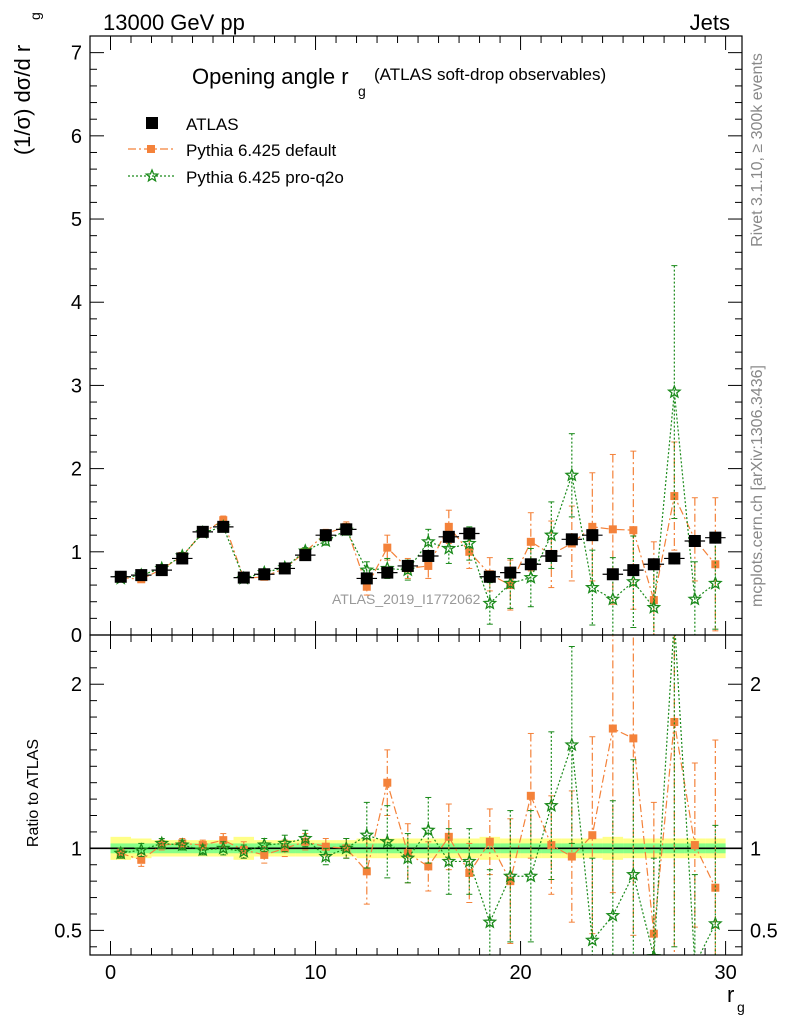 The image size is (786, 1029). What do you see at coordinates (764, 931) in the screenshot?
I see `ratio-y-tick-label-right: 0.5` at bounding box center [764, 931].